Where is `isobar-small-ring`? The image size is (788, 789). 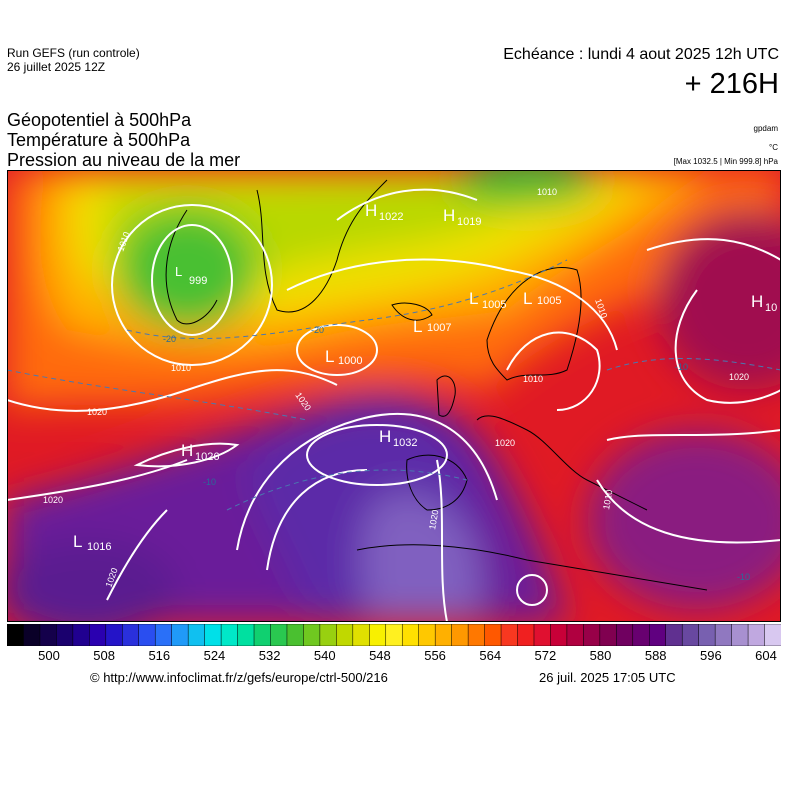
isobar-small-ring is located at coordinates (532, 590).